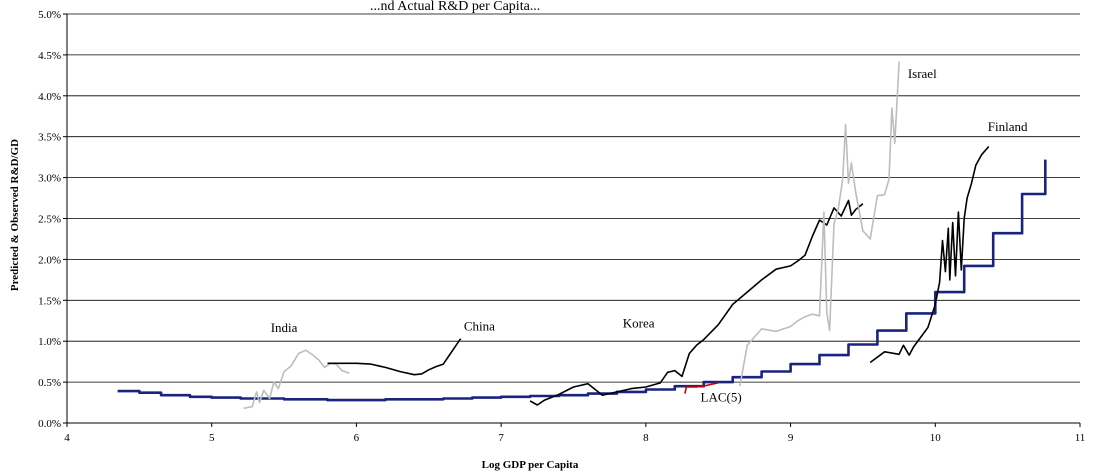 Image resolution: width=1096 pixels, height=473 pixels. Describe the element at coordinates (646, 438) in the screenshot. I see `x-tick-label: 8` at that location.